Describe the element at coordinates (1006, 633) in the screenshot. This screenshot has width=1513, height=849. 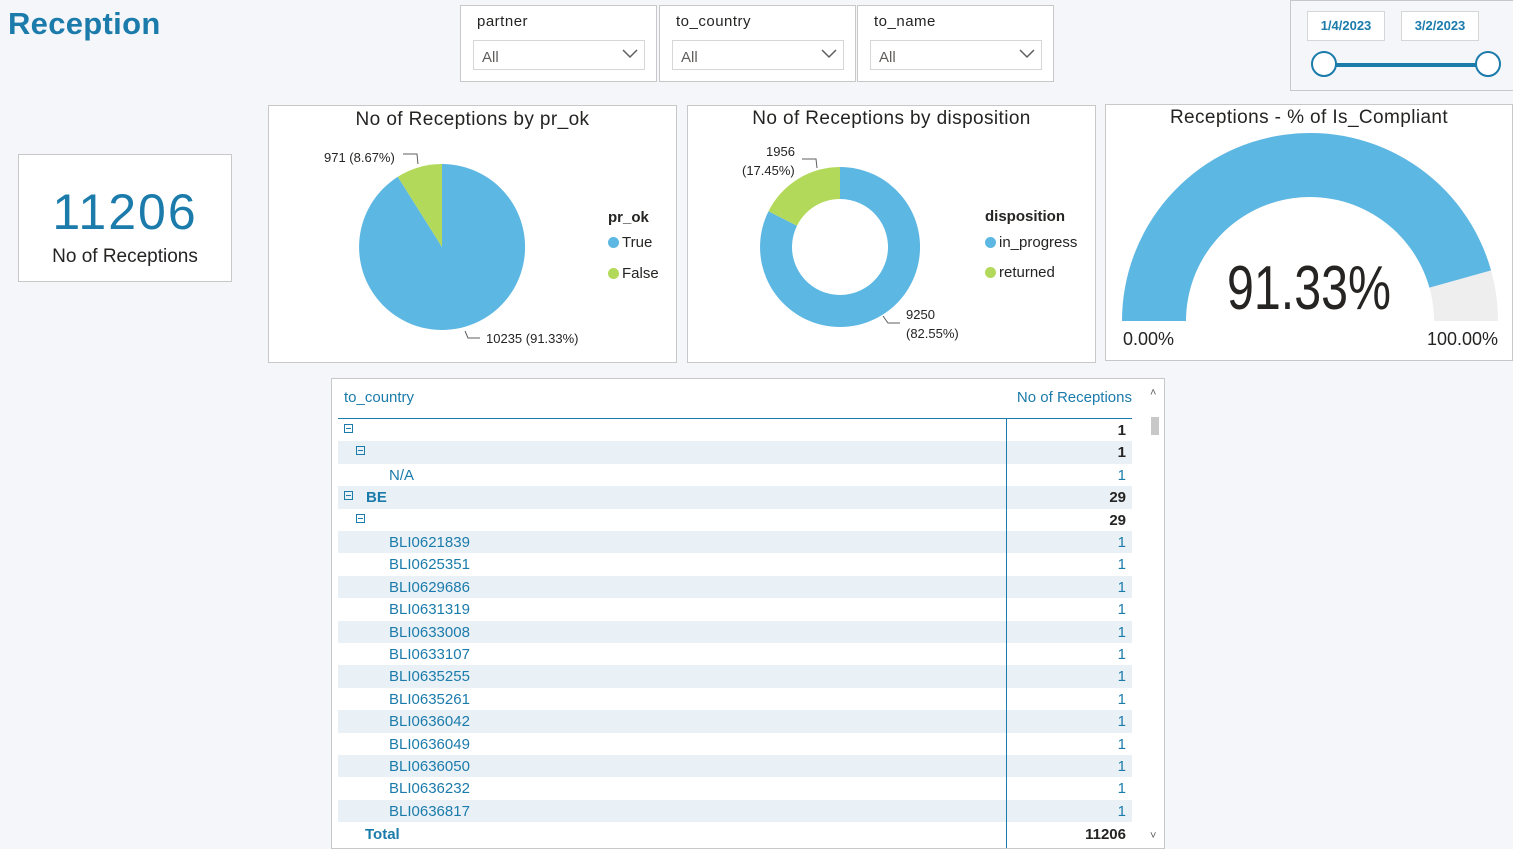
I see `column-divider` at that location.